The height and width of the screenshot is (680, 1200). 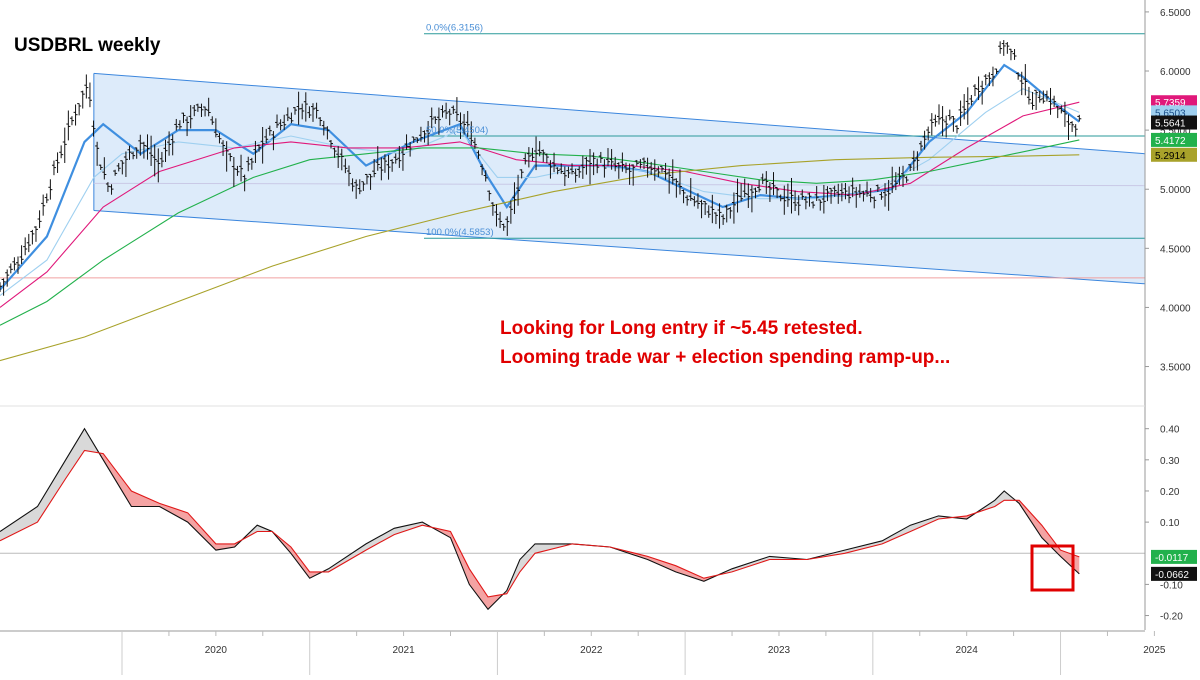 I want to click on macd-y-tick-label-4: -0.10, so click(x=1171, y=585).